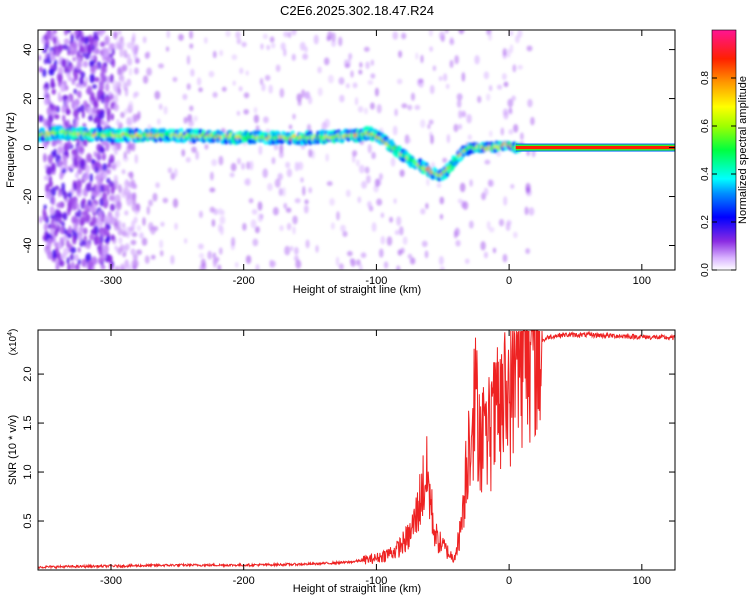 The width and height of the screenshot is (750, 600). I want to click on spectrogram-xtick-label: -200, so click(244, 281).